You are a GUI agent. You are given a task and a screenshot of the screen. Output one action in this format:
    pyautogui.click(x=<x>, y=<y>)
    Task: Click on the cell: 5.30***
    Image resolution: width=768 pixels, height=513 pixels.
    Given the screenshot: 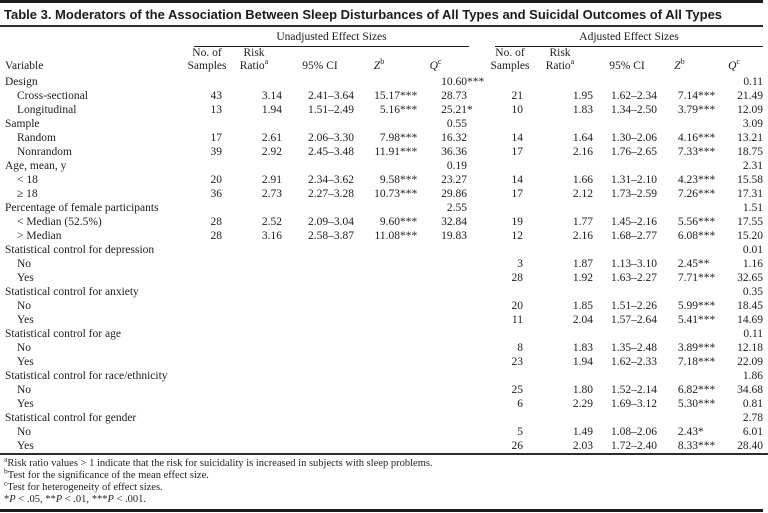 What is the action you would take?
    pyautogui.click(x=696, y=404)
    